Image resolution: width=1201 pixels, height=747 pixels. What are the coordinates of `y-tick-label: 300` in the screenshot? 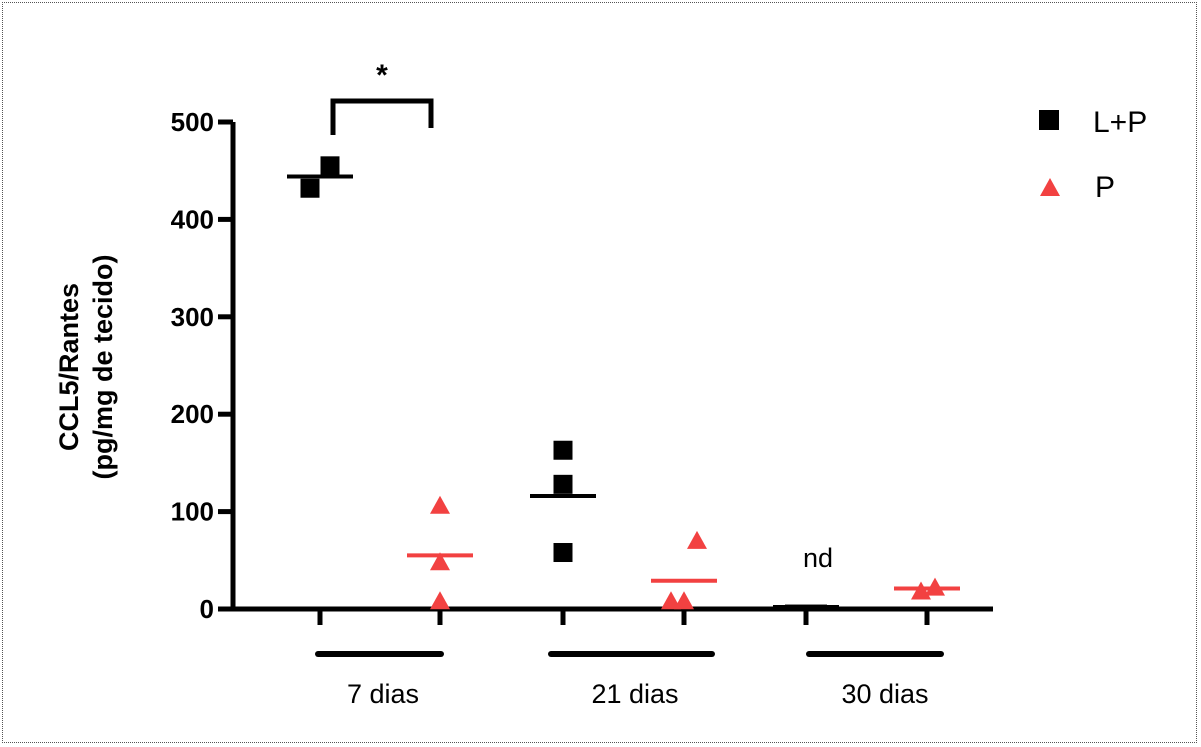 It's located at (192, 317).